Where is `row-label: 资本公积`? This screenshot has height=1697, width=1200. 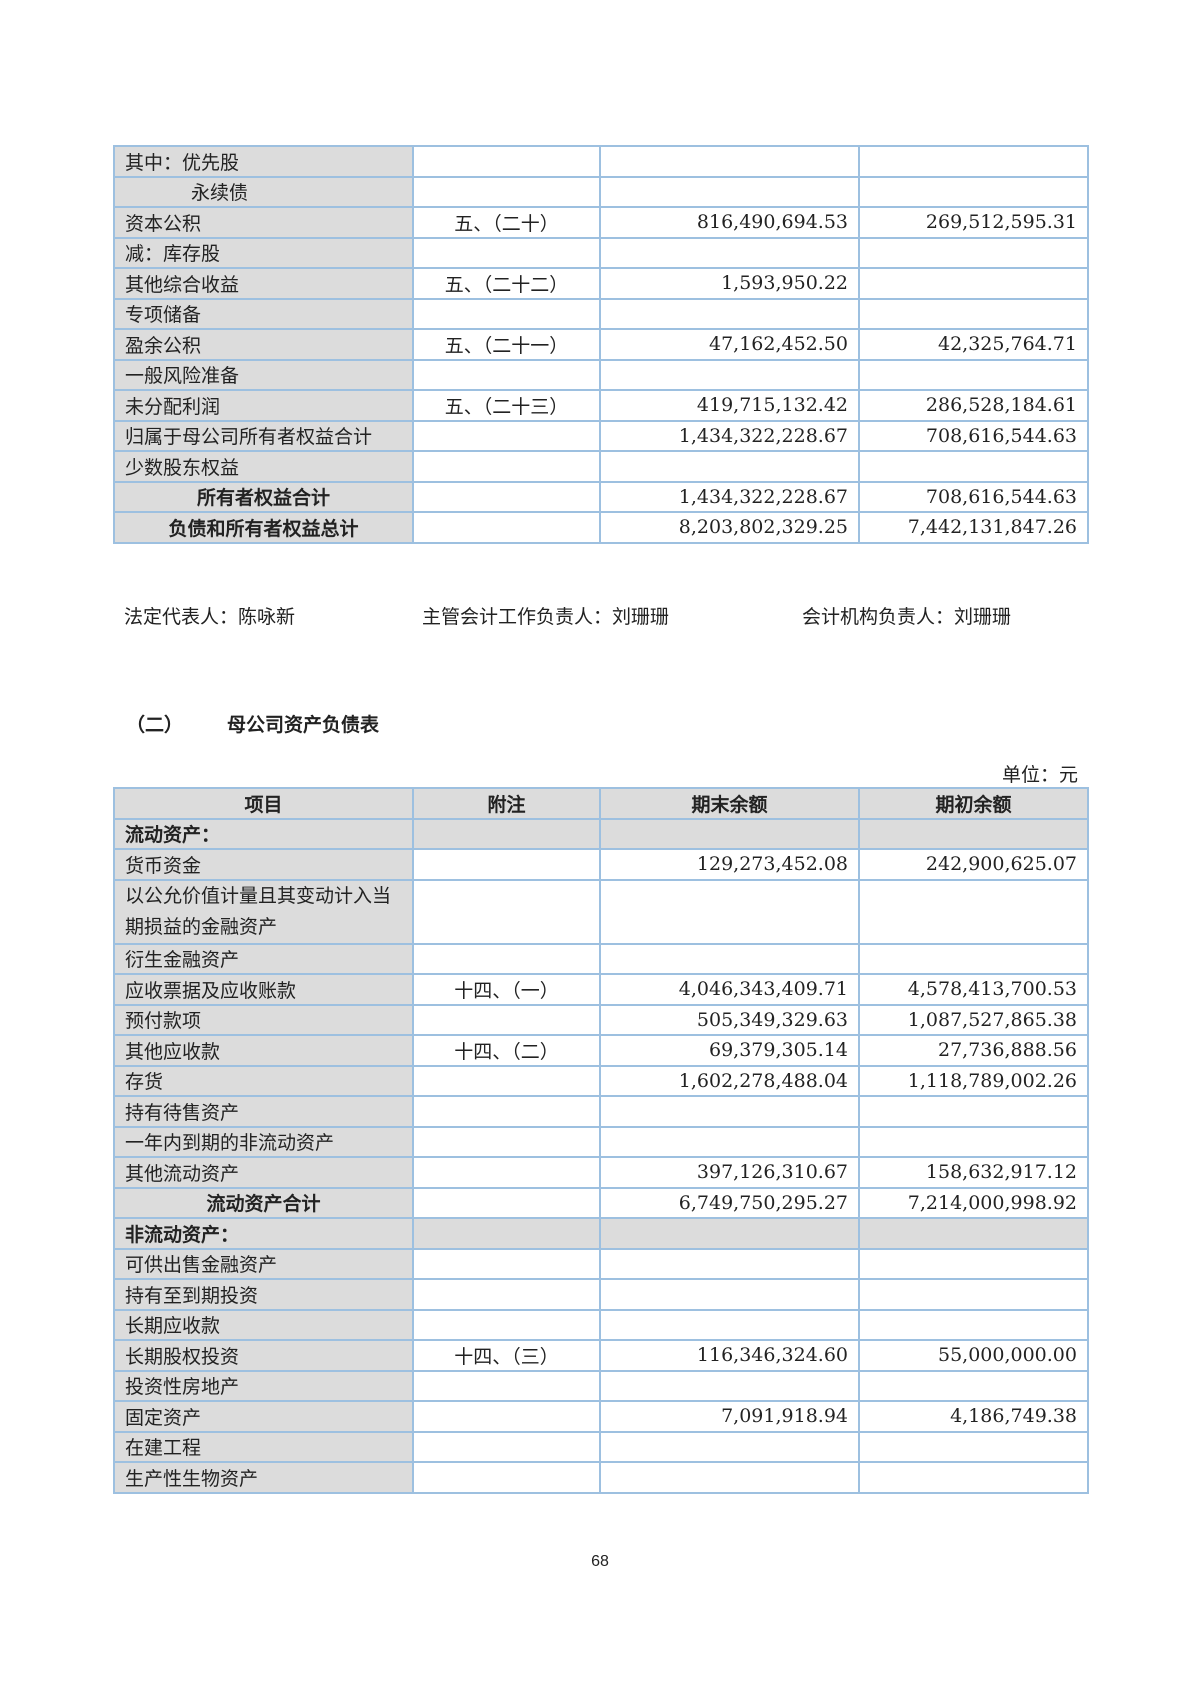 row-label: 资本公积 is located at coordinates (263, 222).